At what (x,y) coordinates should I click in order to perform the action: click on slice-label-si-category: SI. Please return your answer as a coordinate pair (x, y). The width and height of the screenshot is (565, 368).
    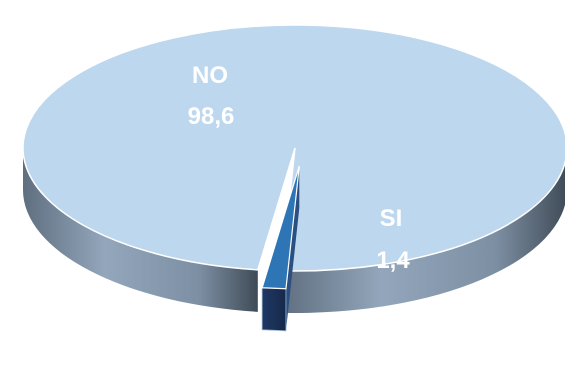
    Looking at the image, I should click on (391, 218).